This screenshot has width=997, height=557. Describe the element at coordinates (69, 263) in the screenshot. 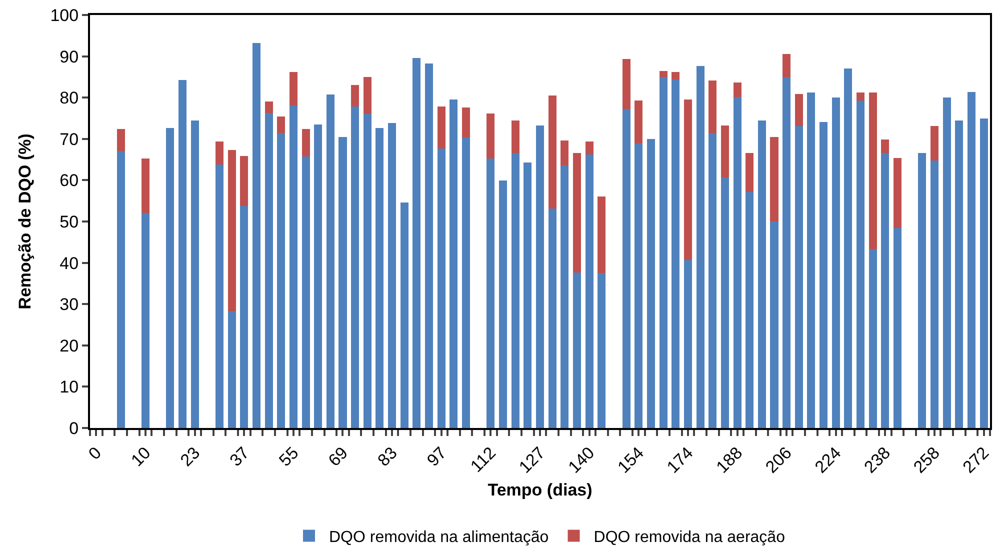

I see `y-tick-label: 40` at that location.